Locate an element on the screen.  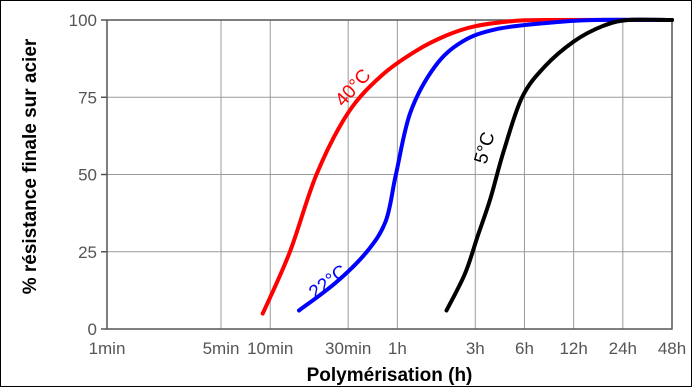
x-tick-label: 3h is located at coordinates (475, 348).